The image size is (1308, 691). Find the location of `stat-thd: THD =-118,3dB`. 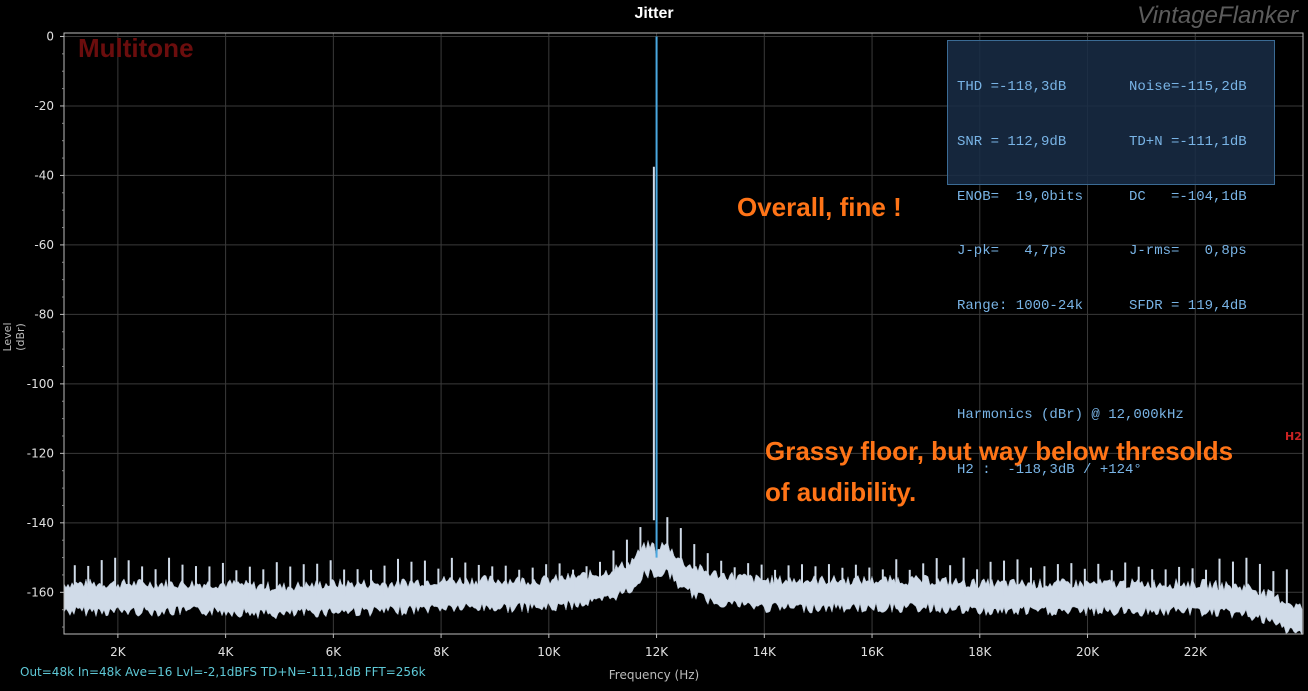

stat-thd: THD =-118,3dB is located at coordinates (1012, 87).